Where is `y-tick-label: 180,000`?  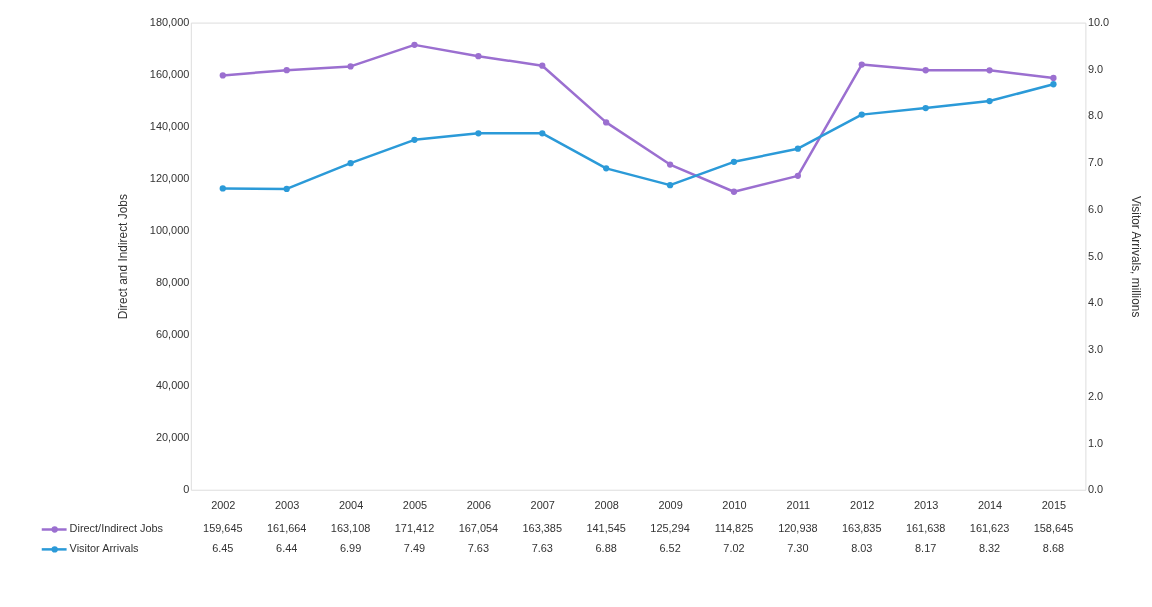 y-tick-label: 180,000 is located at coordinates (169, 22).